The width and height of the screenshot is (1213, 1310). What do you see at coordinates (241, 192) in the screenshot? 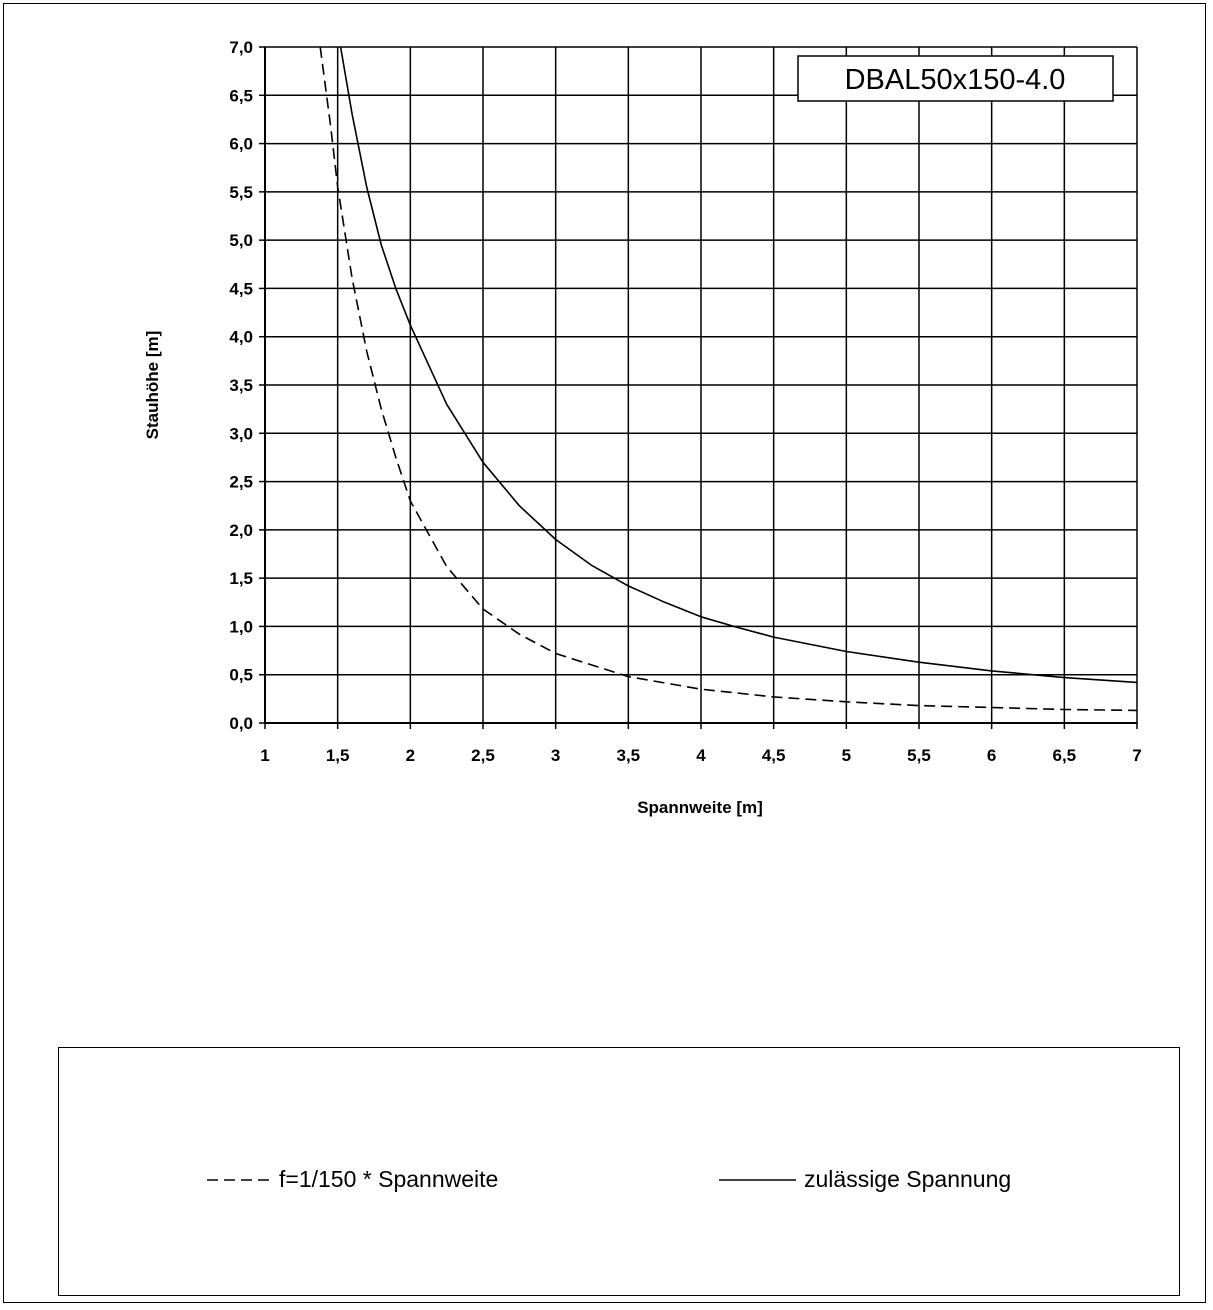
I see `y-tick-label: 5,5` at bounding box center [241, 192].